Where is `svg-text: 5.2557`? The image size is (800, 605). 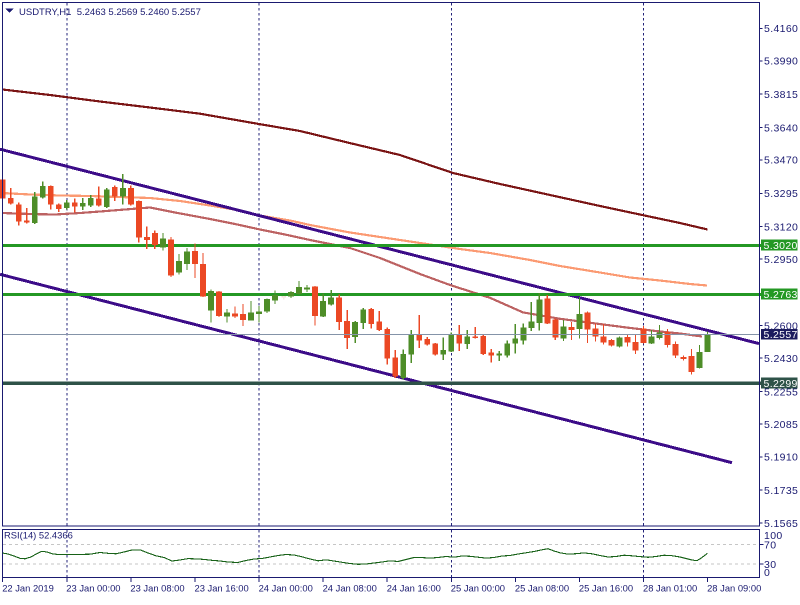 svg-text: 5.2557 is located at coordinates (781, 335).